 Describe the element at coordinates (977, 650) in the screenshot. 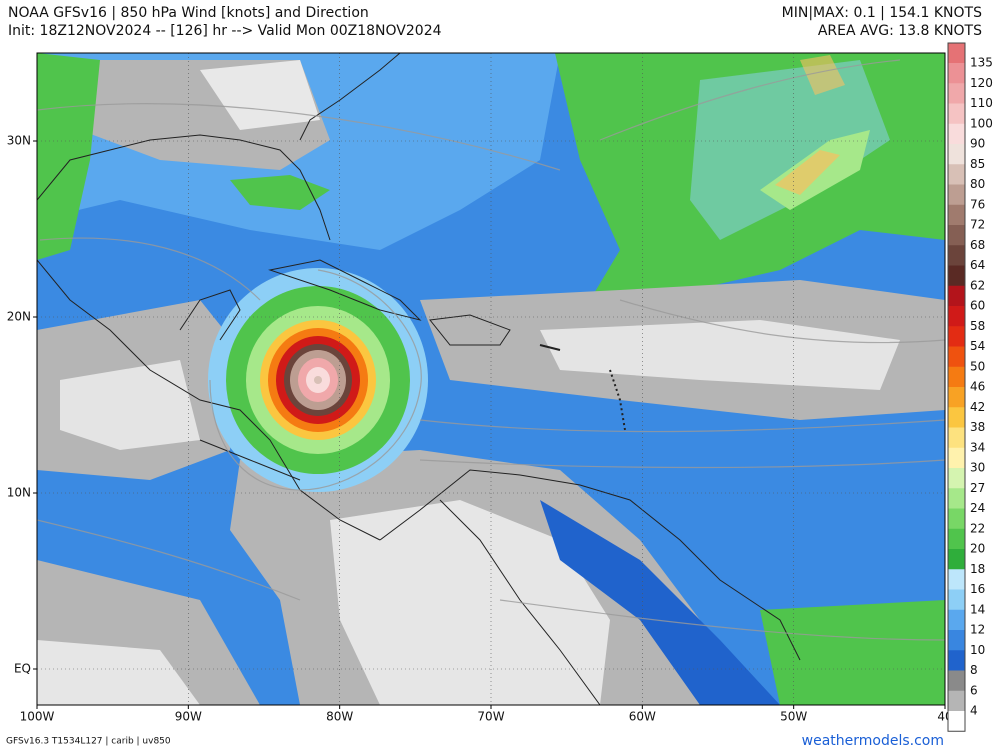

I see `colorbar-label: 10` at that location.